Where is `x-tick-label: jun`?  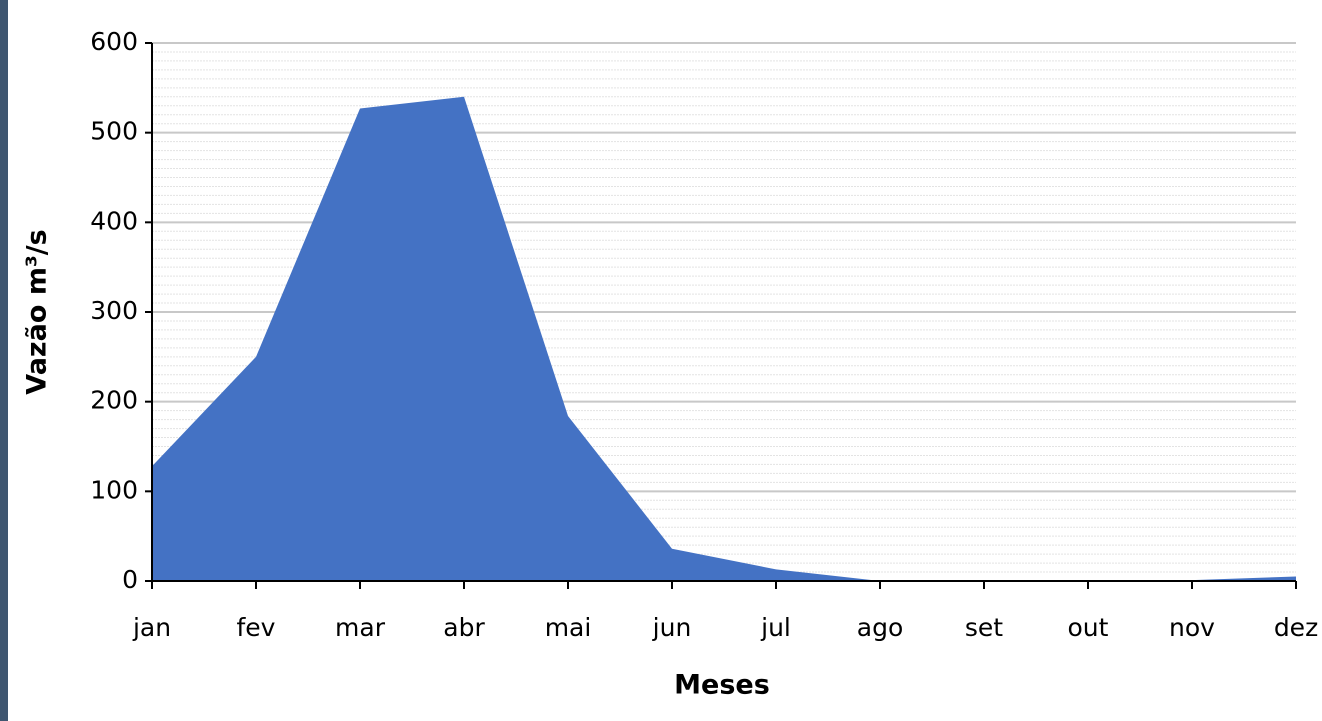
x-tick-label: jun is located at coordinates (672, 627).